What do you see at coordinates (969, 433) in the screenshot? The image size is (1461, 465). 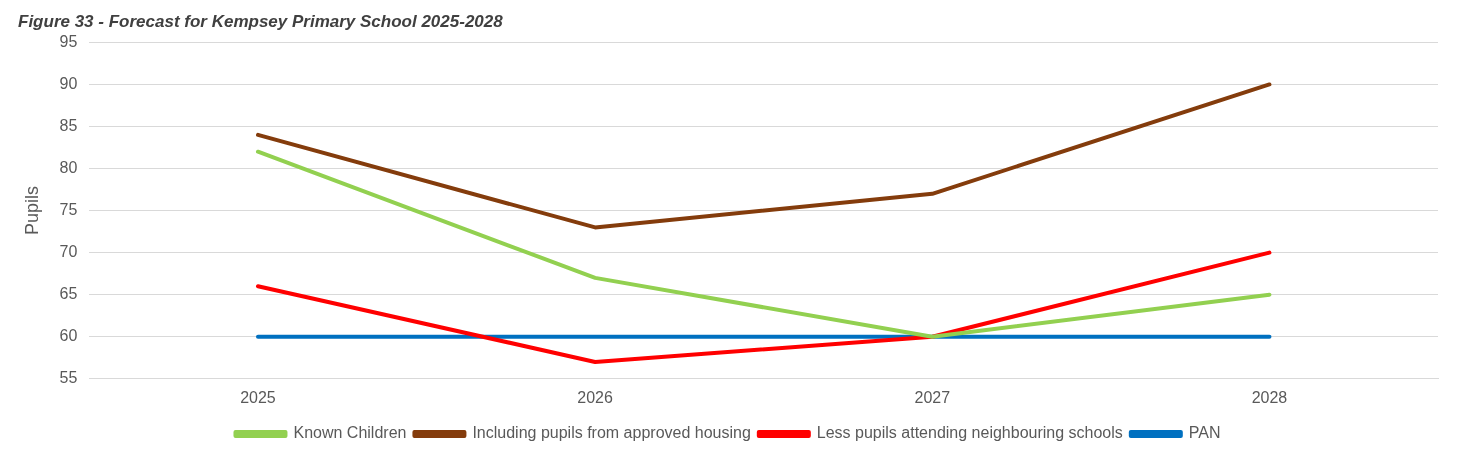 I see `legend-label: Less pupils attending neighbouring schools` at bounding box center [969, 433].